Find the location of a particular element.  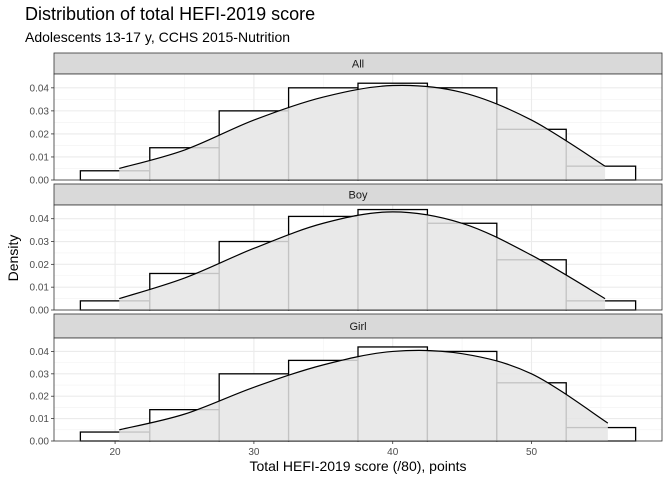

x-tick-label: 50 is located at coordinates (532, 452).